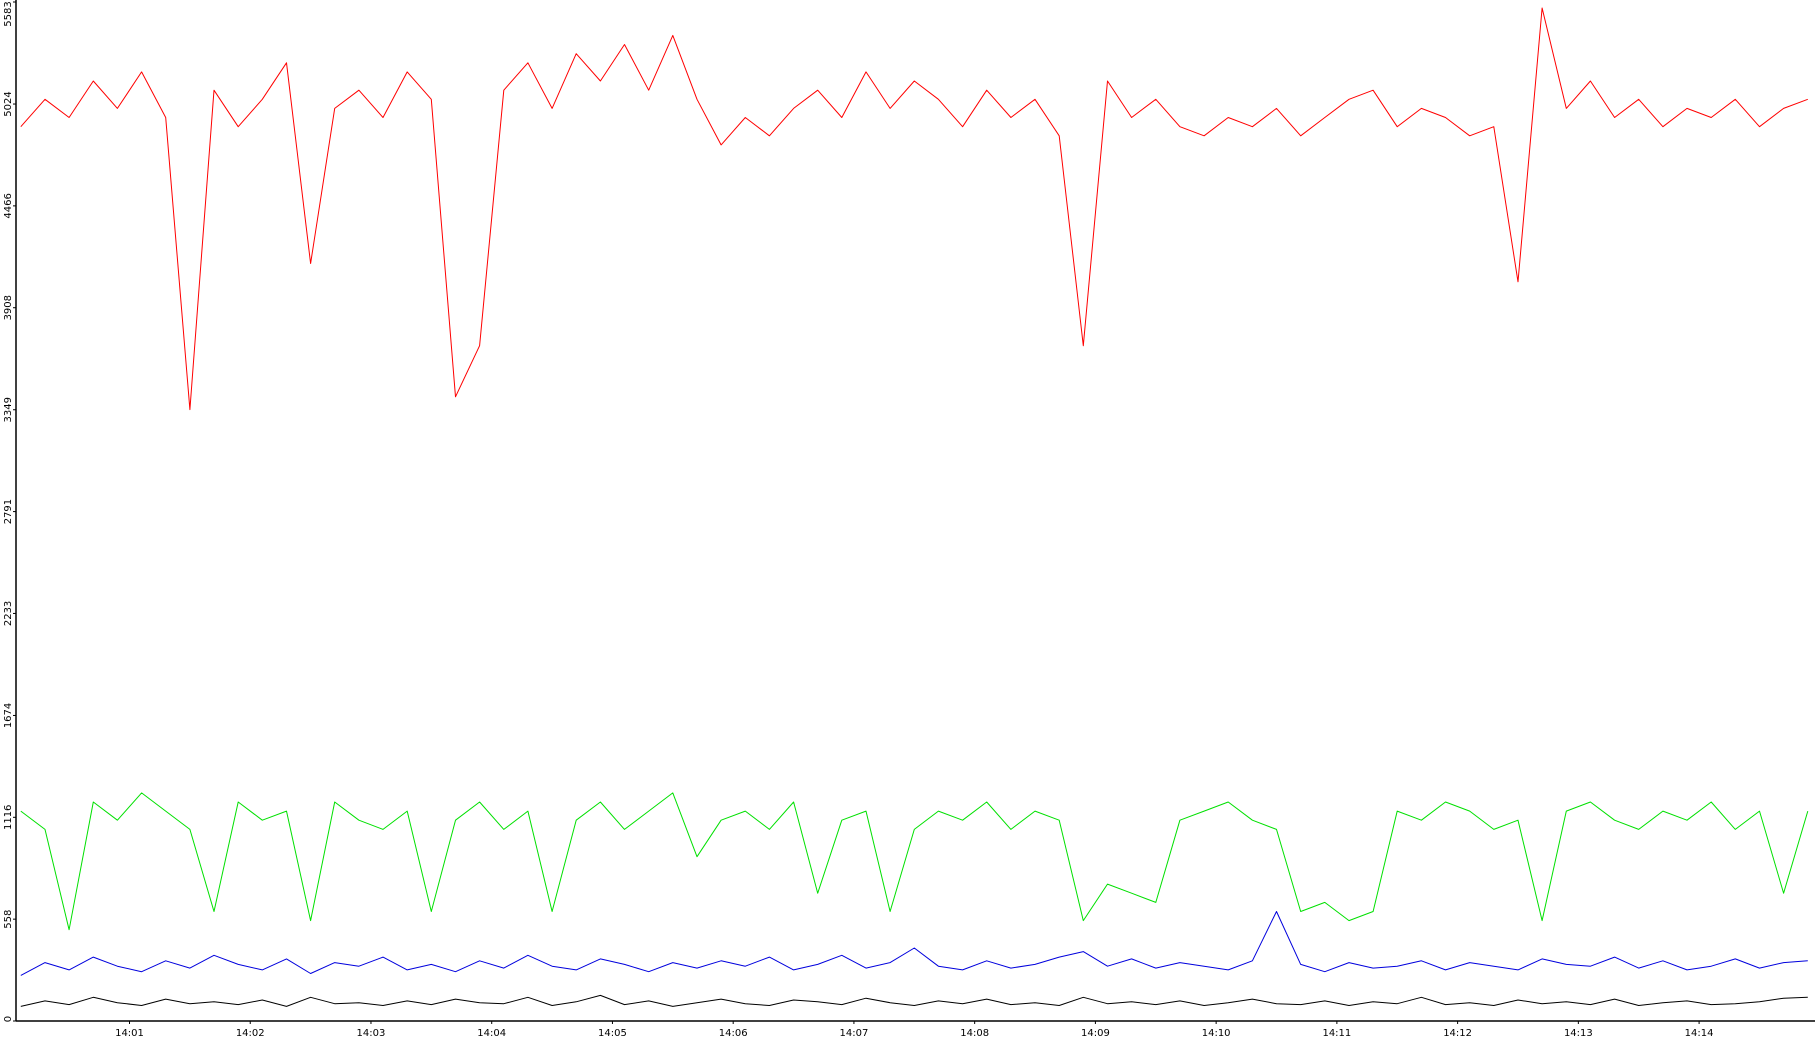  Describe the element at coordinates (1578, 1033) in the screenshot. I see `x-tick-label: 14:13` at that location.